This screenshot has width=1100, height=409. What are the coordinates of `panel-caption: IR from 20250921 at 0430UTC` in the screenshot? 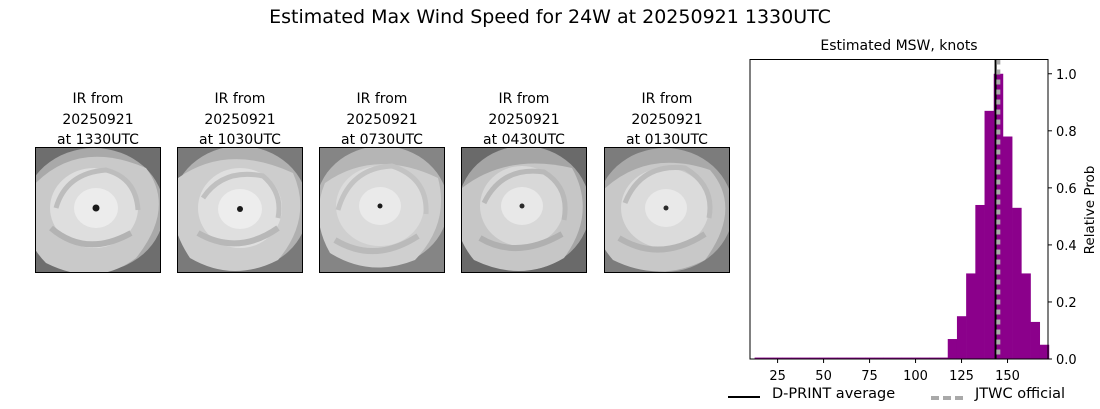 It's located at (524, 118).